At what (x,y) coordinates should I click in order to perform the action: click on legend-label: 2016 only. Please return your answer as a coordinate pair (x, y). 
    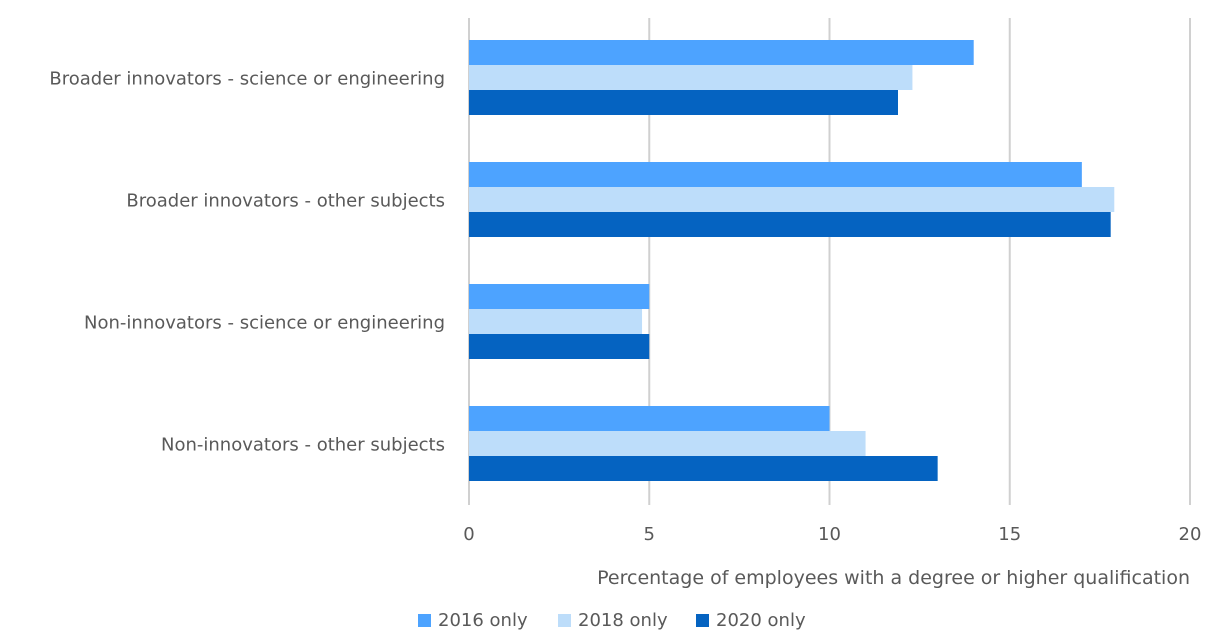
    Looking at the image, I should click on (483, 620).